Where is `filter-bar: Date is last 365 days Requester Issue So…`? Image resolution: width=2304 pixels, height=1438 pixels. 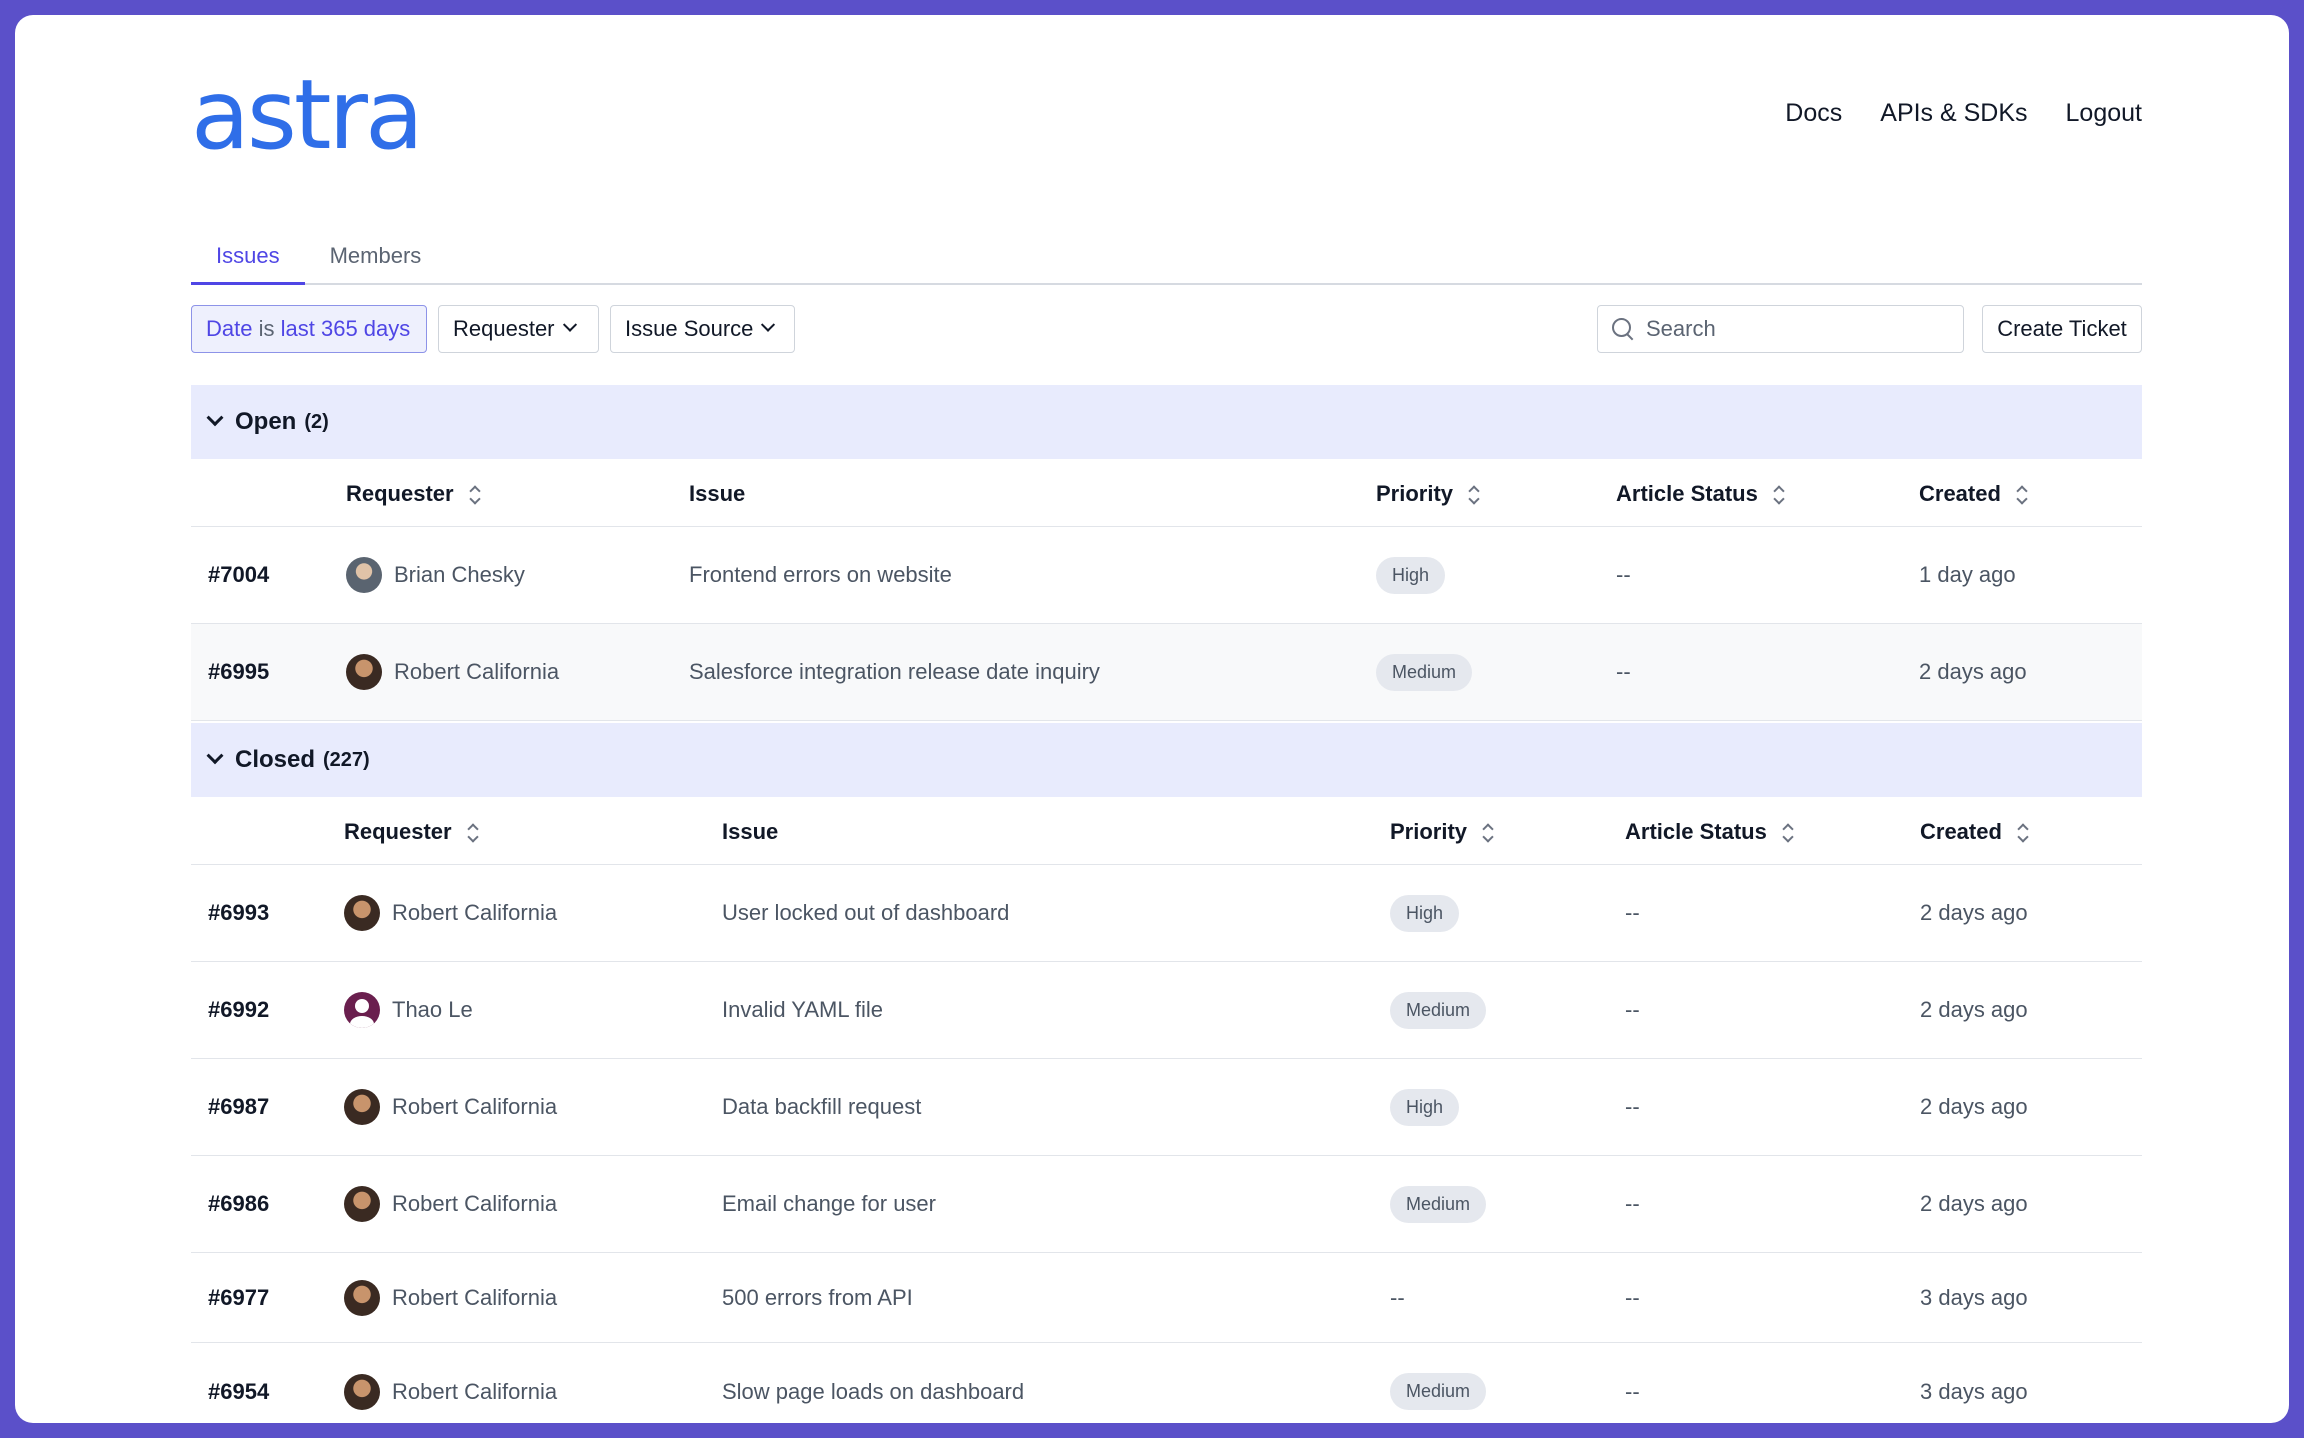
filter-bar: Date is last 365 days Requester Issue So… is located at coordinates (1166, 330).